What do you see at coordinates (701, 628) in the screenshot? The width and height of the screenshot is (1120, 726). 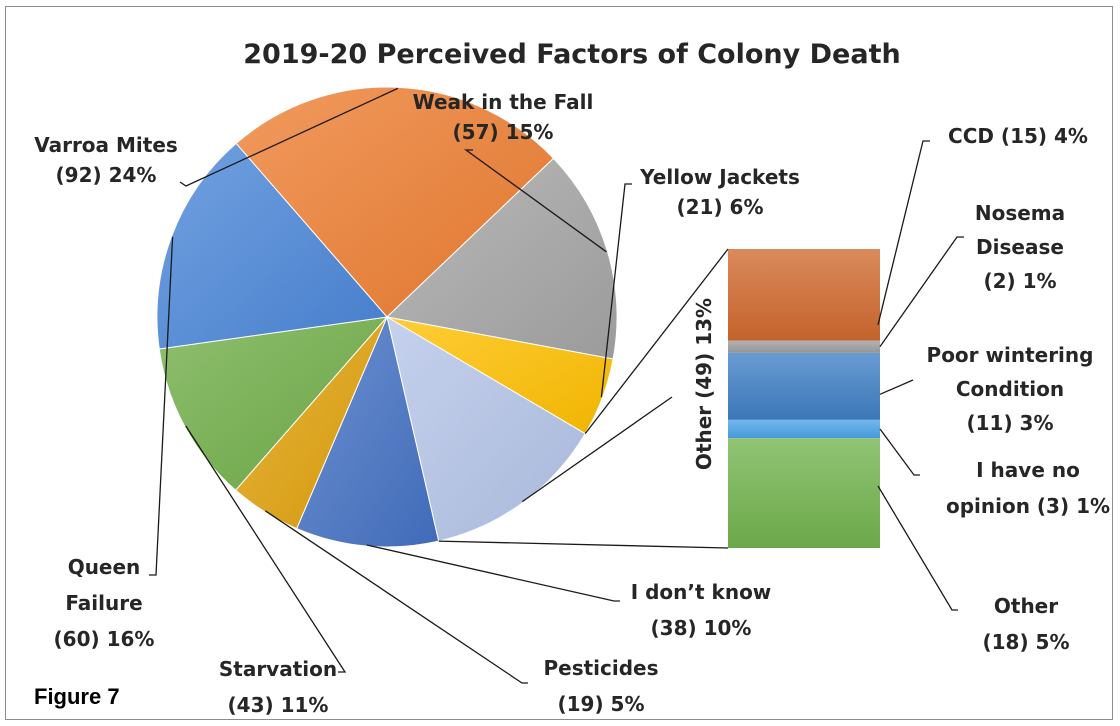 I see `data-label-idk-1: (38) 10%` at bounding box center [701, 628].